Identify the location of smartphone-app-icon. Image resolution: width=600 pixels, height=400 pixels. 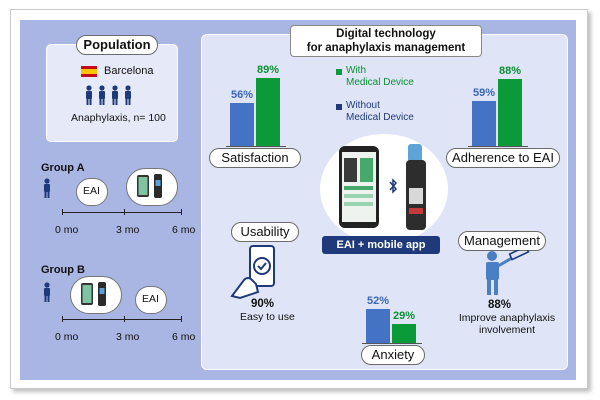
(359, 187).